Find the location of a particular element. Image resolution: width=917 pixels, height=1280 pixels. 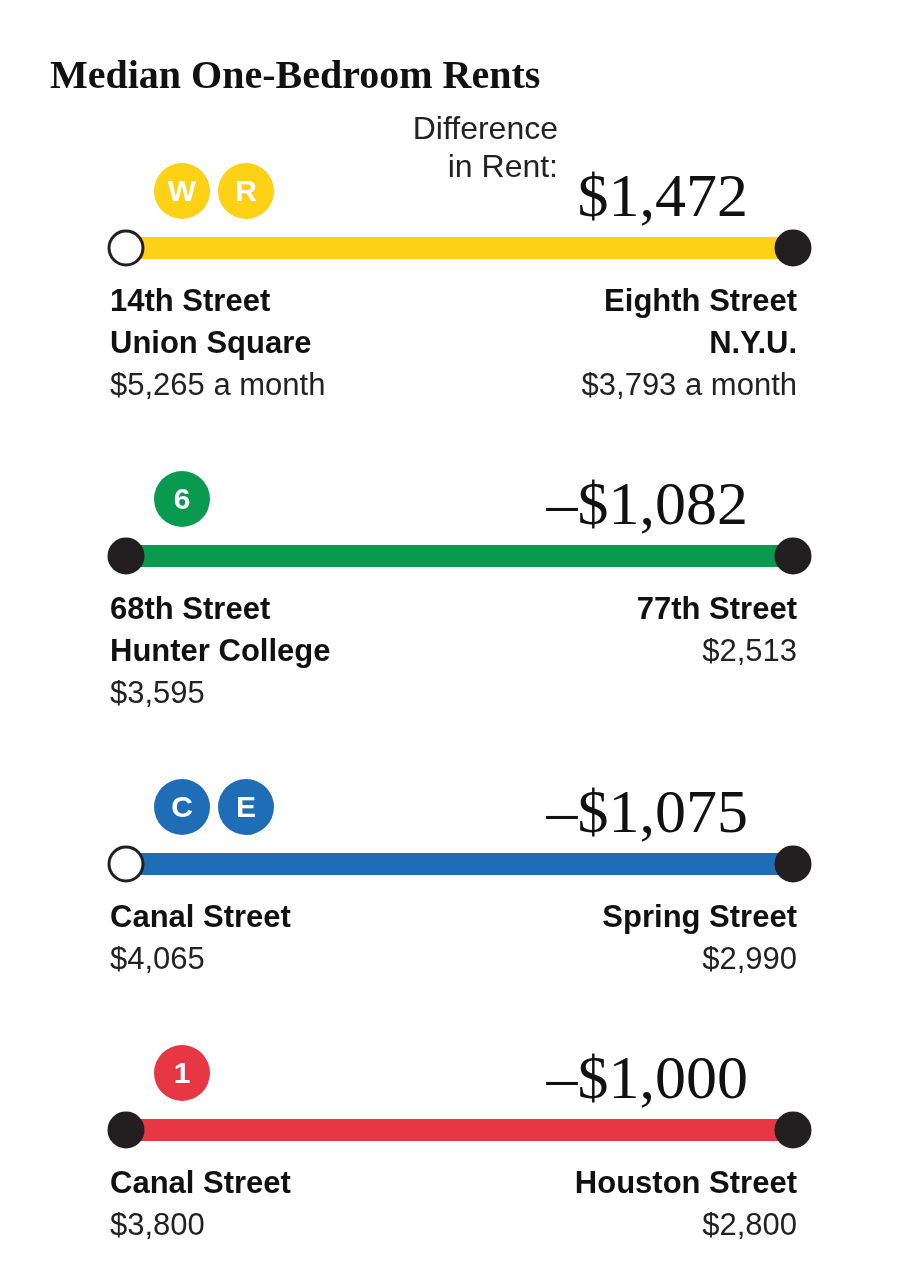

data-label: $3,793 a month is located at coordinates (689, 384).